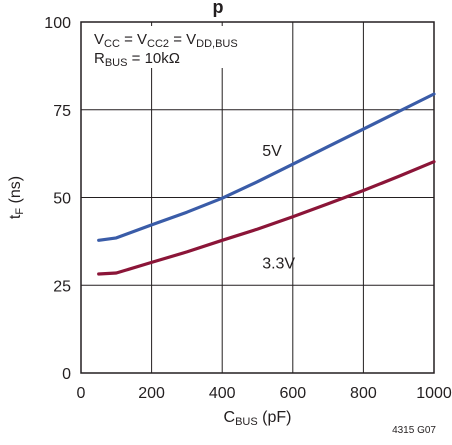 The height and width of the screenshot is (445, 452). What do you see at coordinates (222, 393) in the screenshot?
I see `x-tick-label-400: 400` at bounding box center [222, 393].